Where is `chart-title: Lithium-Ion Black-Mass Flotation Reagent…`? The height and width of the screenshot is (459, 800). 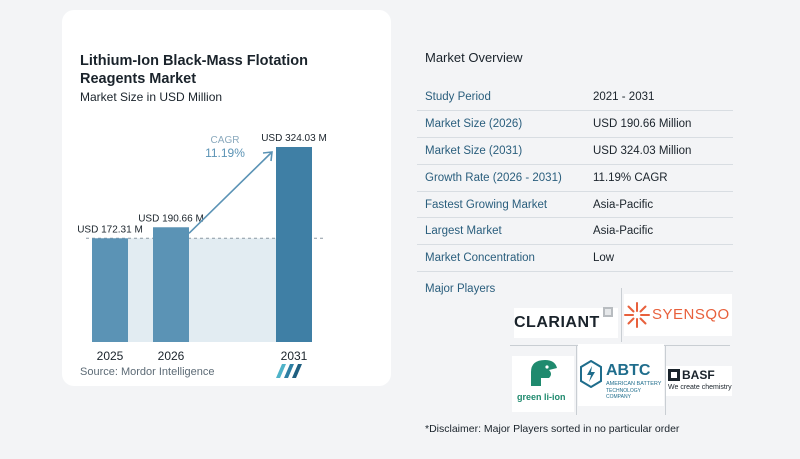
chart-title: Lithium-Ion Black-Mass Flotation Reagent… is located at coordinates (194, 70).